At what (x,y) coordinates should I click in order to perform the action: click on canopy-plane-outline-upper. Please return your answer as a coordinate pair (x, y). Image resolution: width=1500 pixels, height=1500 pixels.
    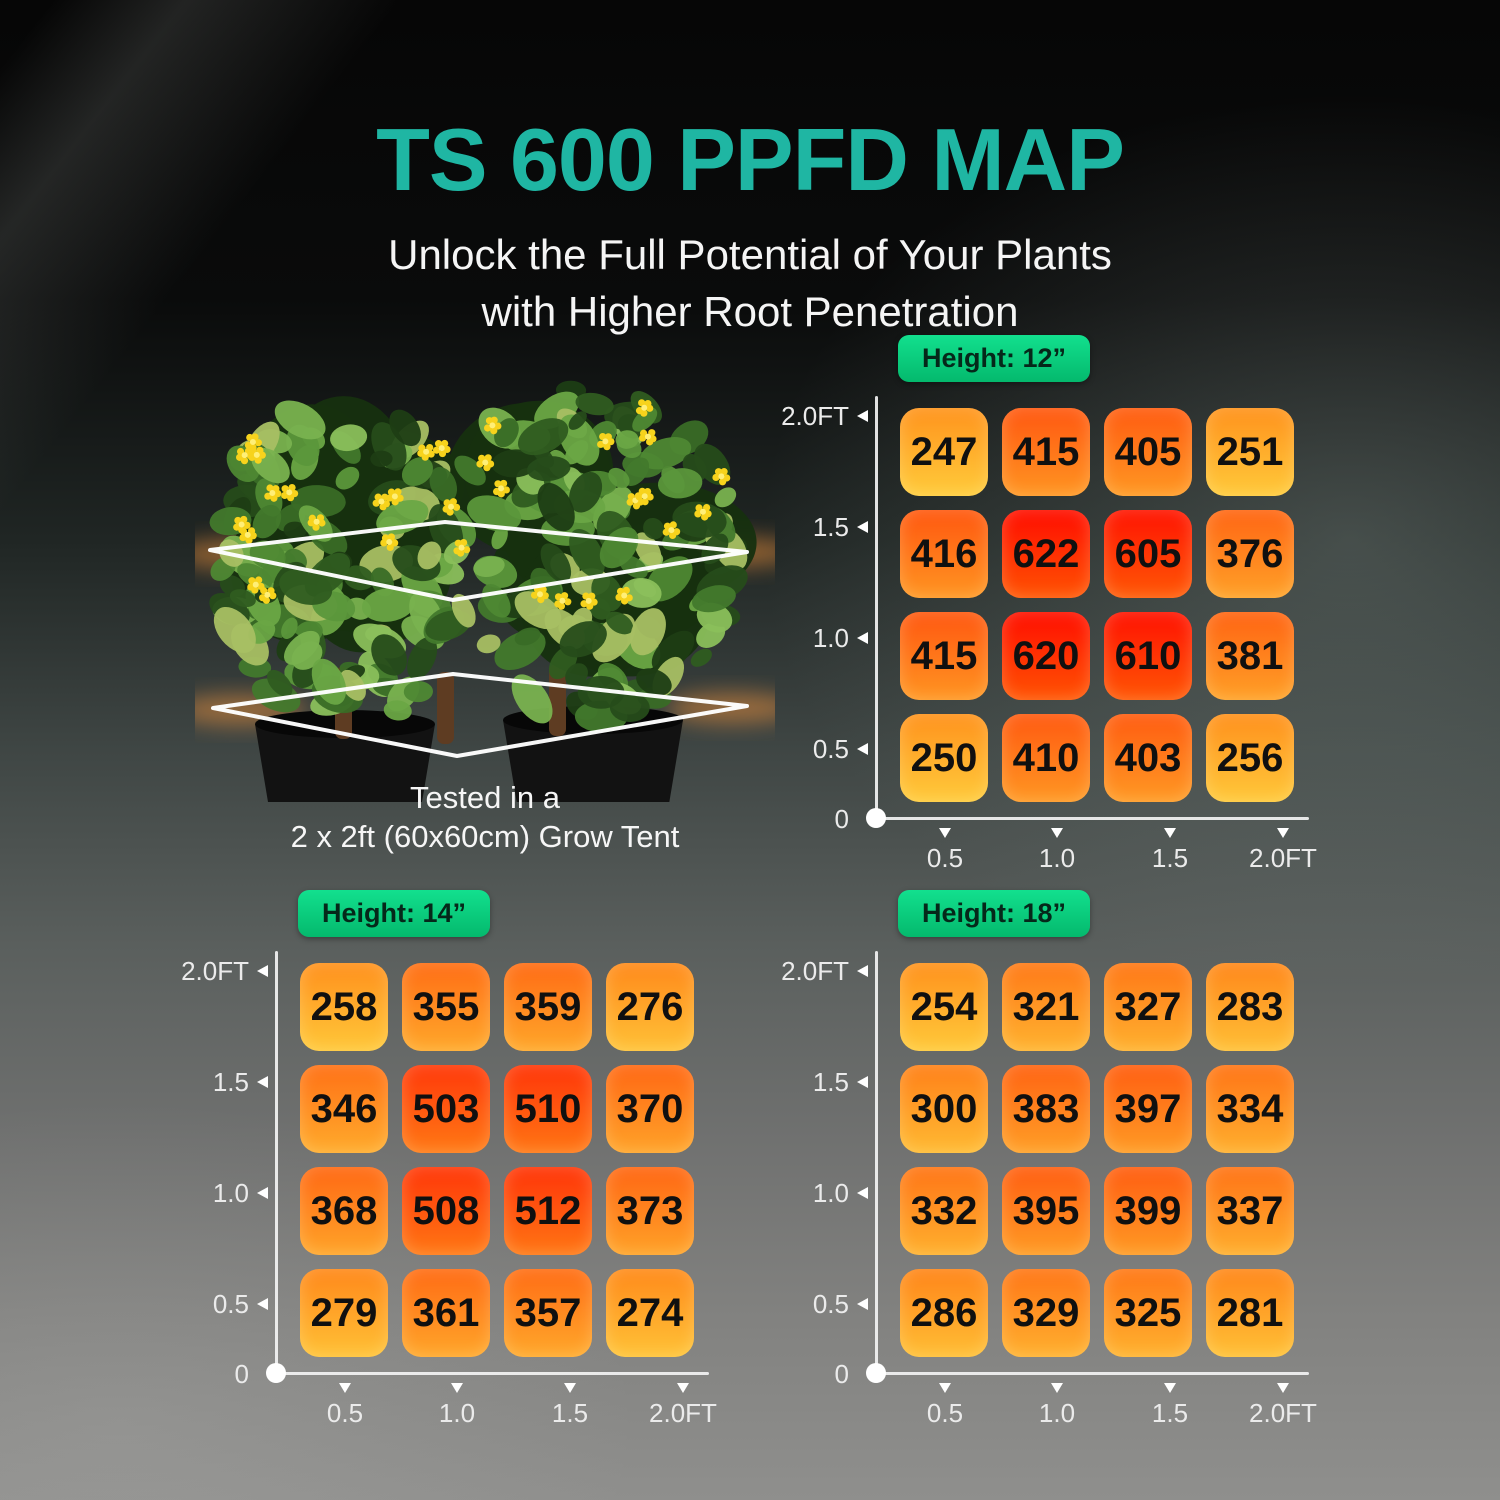
    Looking at the image, I should click on (478, 561).